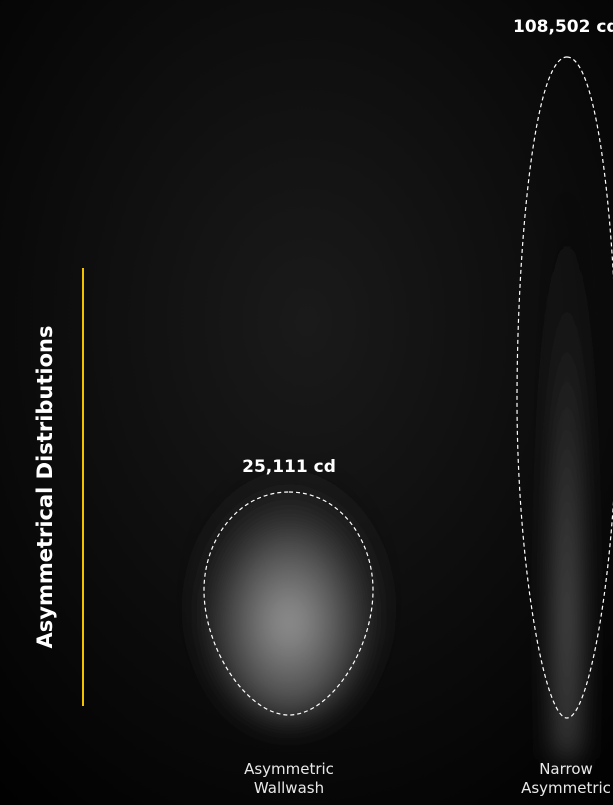 The width and height of the screenshot is (613, 805). I want to click on intensity-label: 25,111 cd, so click(289, 467).